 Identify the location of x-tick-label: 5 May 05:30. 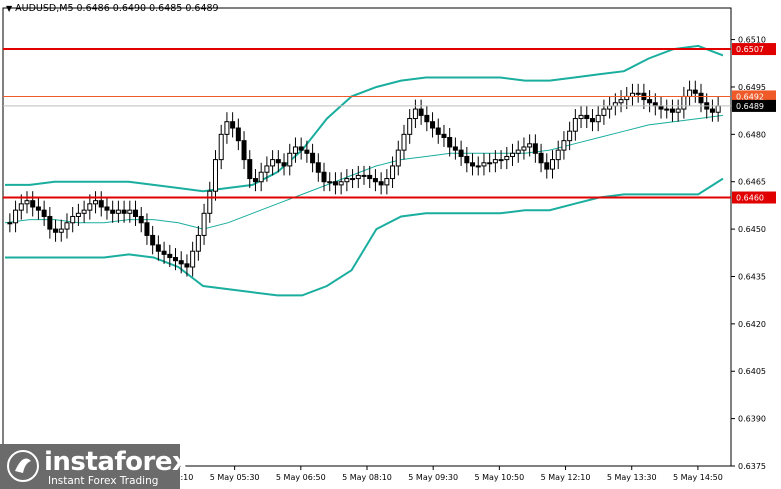
(235, 477).